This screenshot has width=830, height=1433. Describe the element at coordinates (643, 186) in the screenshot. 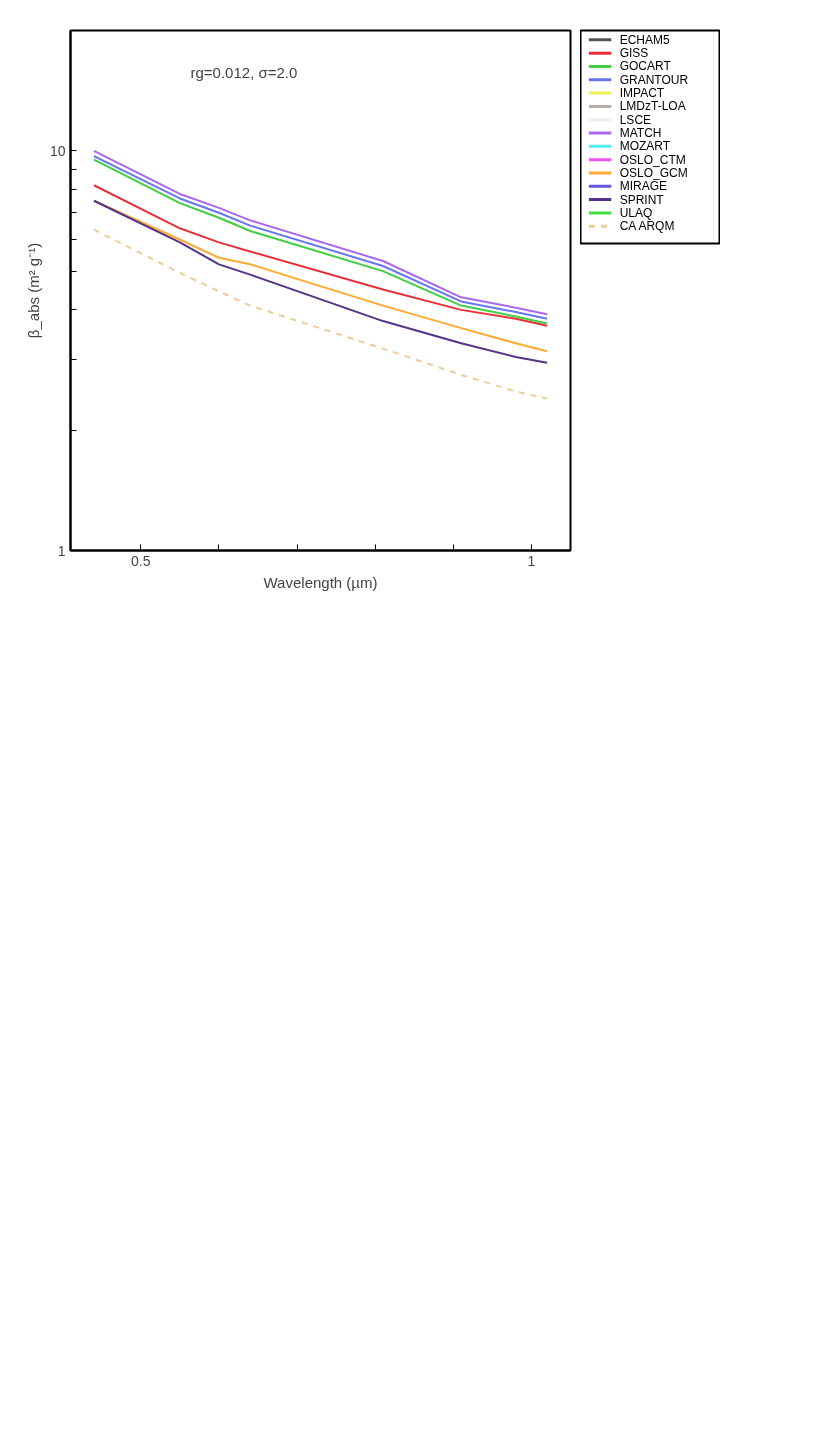

I see `legend-label: MIRAGE` at that location.